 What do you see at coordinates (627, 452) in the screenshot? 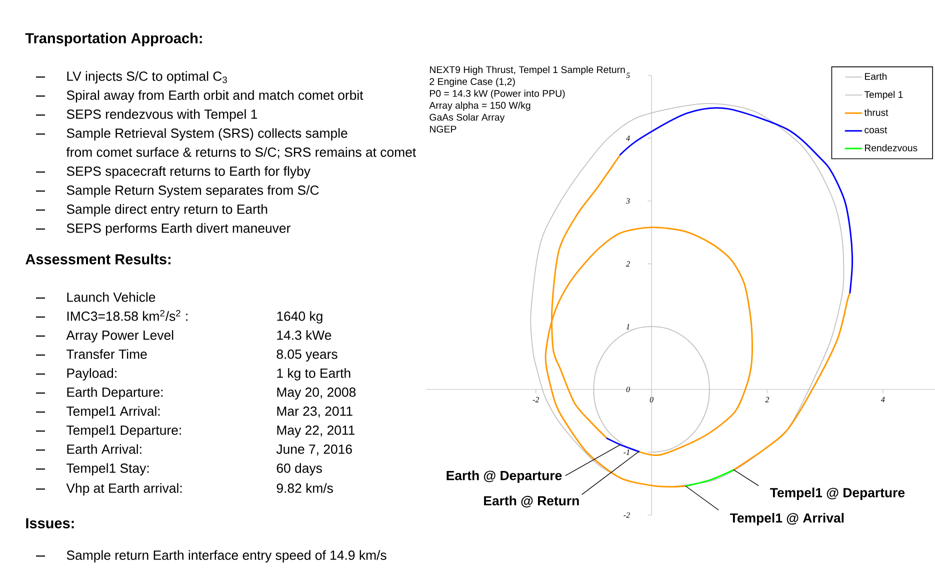
I see `y-tick-label: -1` at bounding box center [627, 452].